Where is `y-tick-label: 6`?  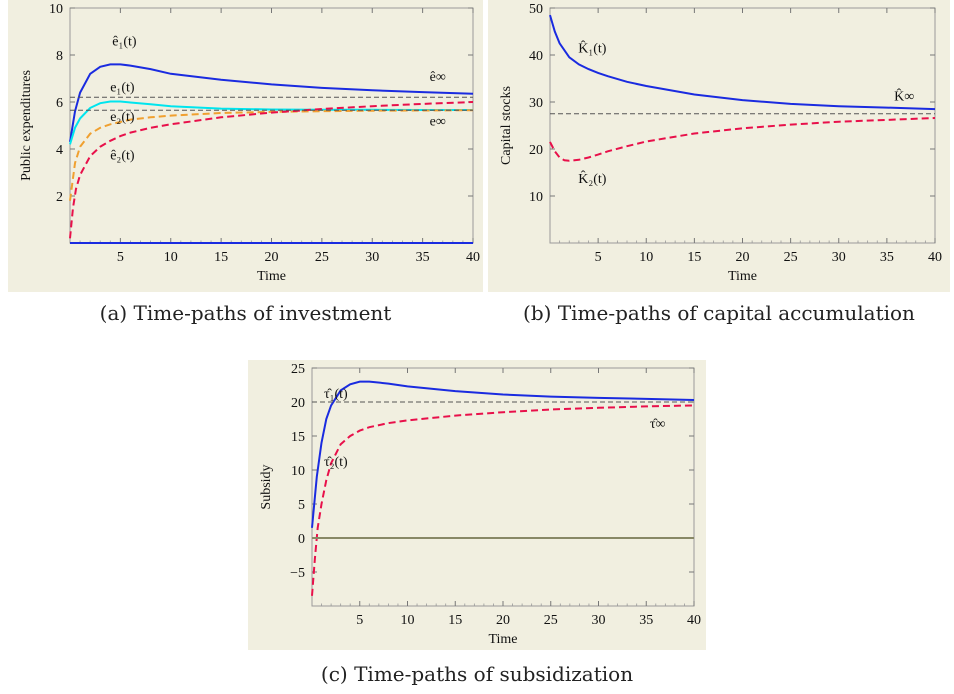
y-tick-label: 6 is located at coordinates (59, 103).